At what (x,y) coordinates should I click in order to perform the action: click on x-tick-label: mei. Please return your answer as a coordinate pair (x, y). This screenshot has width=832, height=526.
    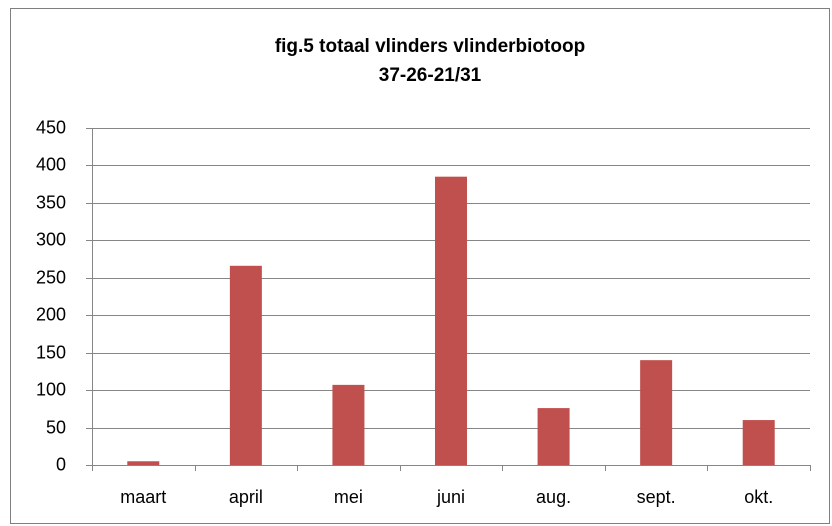
    Looking at the image, I should click on (348, 497).